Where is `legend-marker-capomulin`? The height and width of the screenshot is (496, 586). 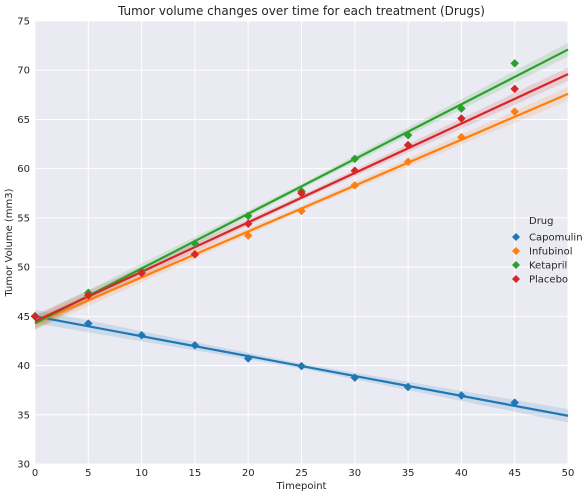 legend-marker-capomulin is located at coordinates (516, 237).